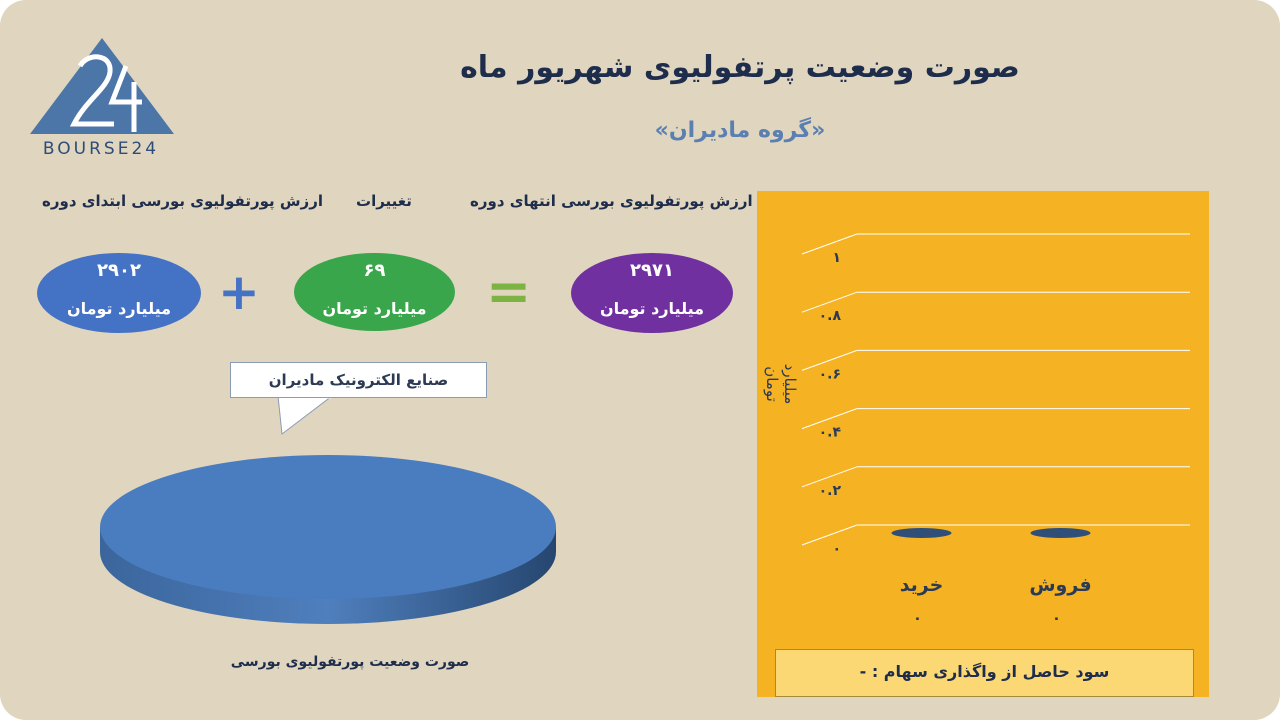 Image resolution: width=1280 pixels, height=720 pixels. What do you see at coordinates (836, 549) in the screenshot?
I see `y-tick-label: ۰` at bounding box center [836, 549].